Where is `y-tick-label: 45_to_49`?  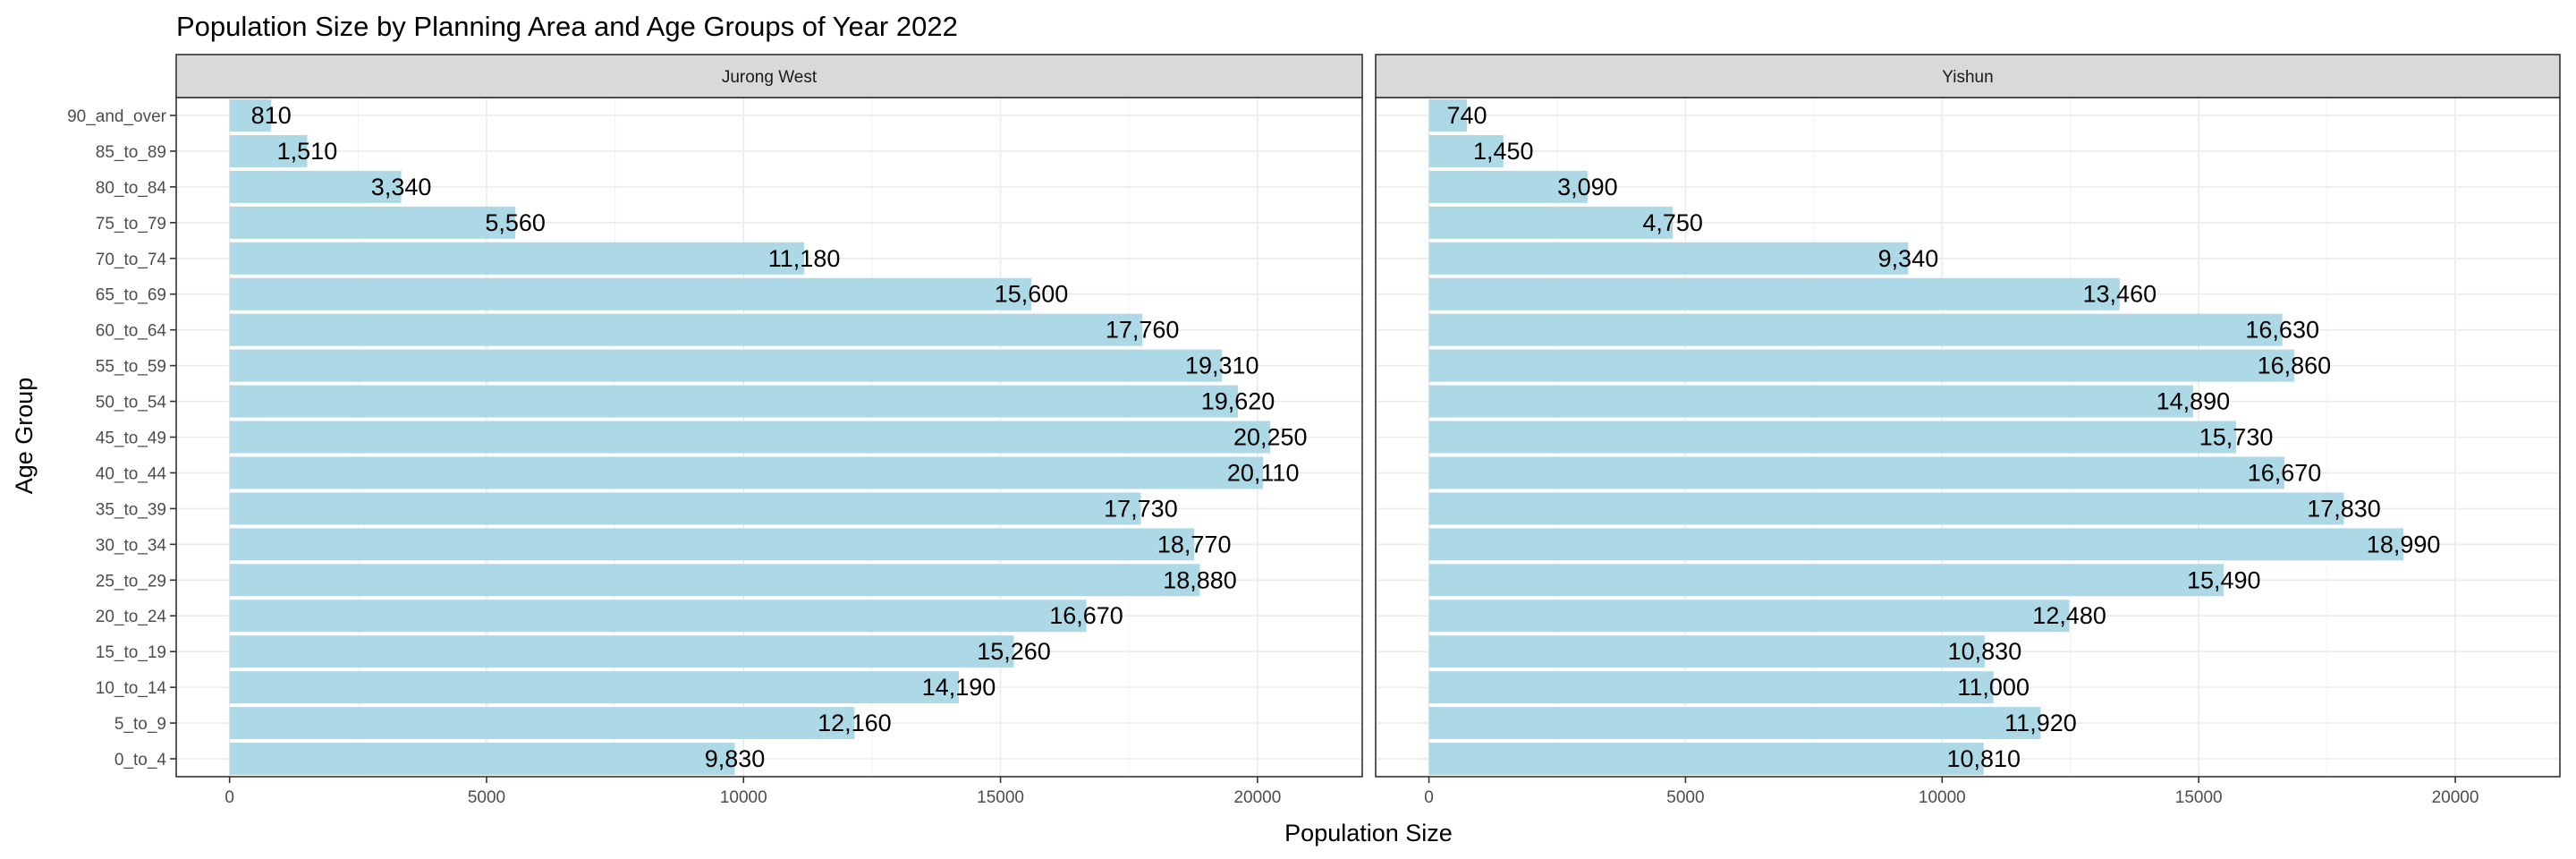 y-tick-label: 45_to_49 is located at coordinates (131, 439).